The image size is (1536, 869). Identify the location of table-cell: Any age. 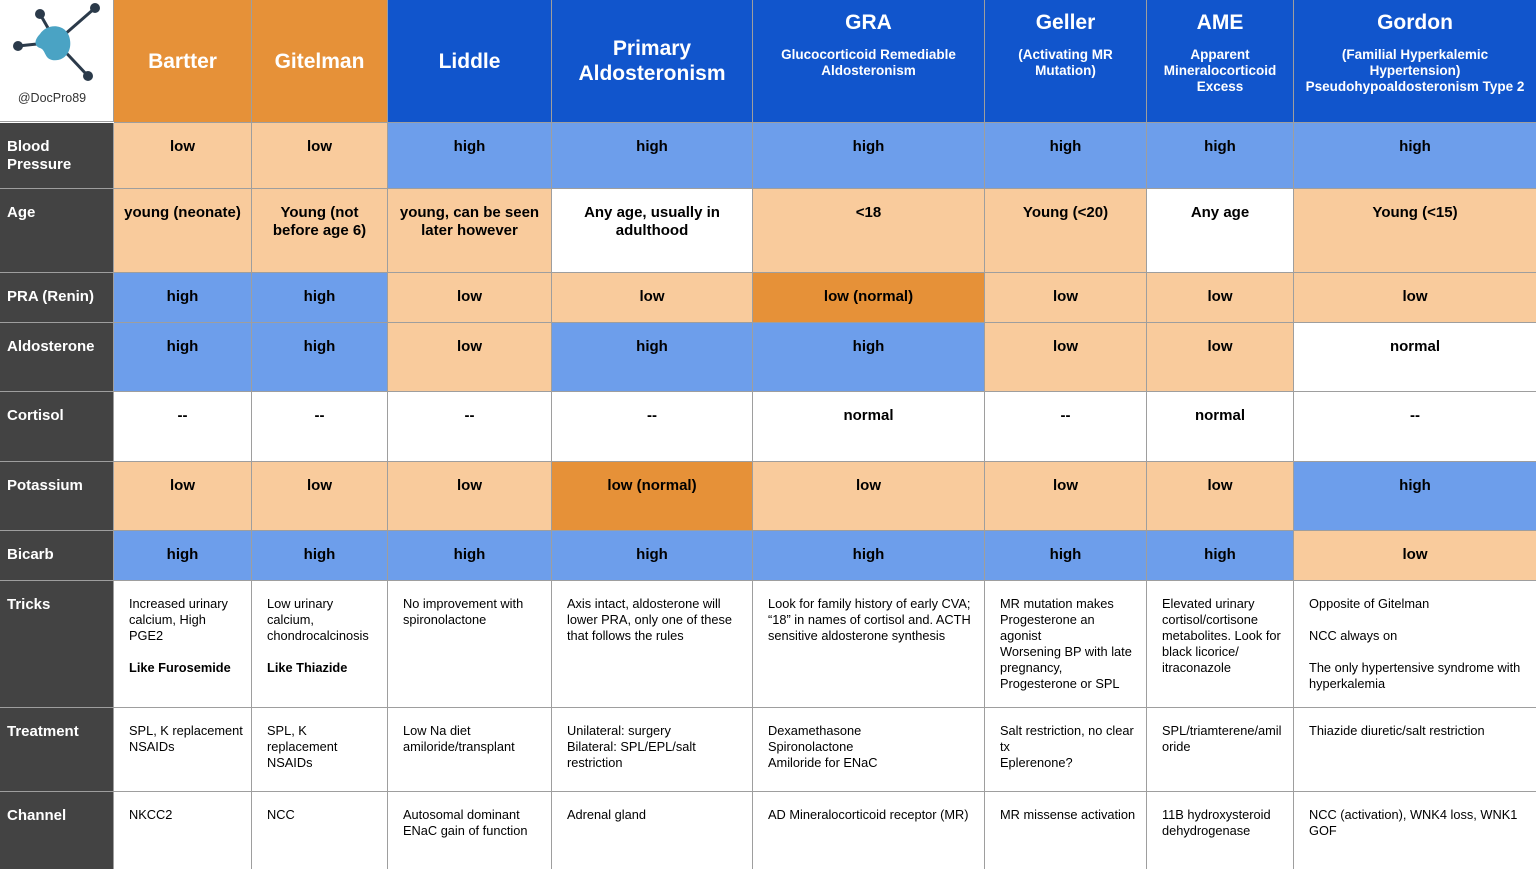
(1220, 231).